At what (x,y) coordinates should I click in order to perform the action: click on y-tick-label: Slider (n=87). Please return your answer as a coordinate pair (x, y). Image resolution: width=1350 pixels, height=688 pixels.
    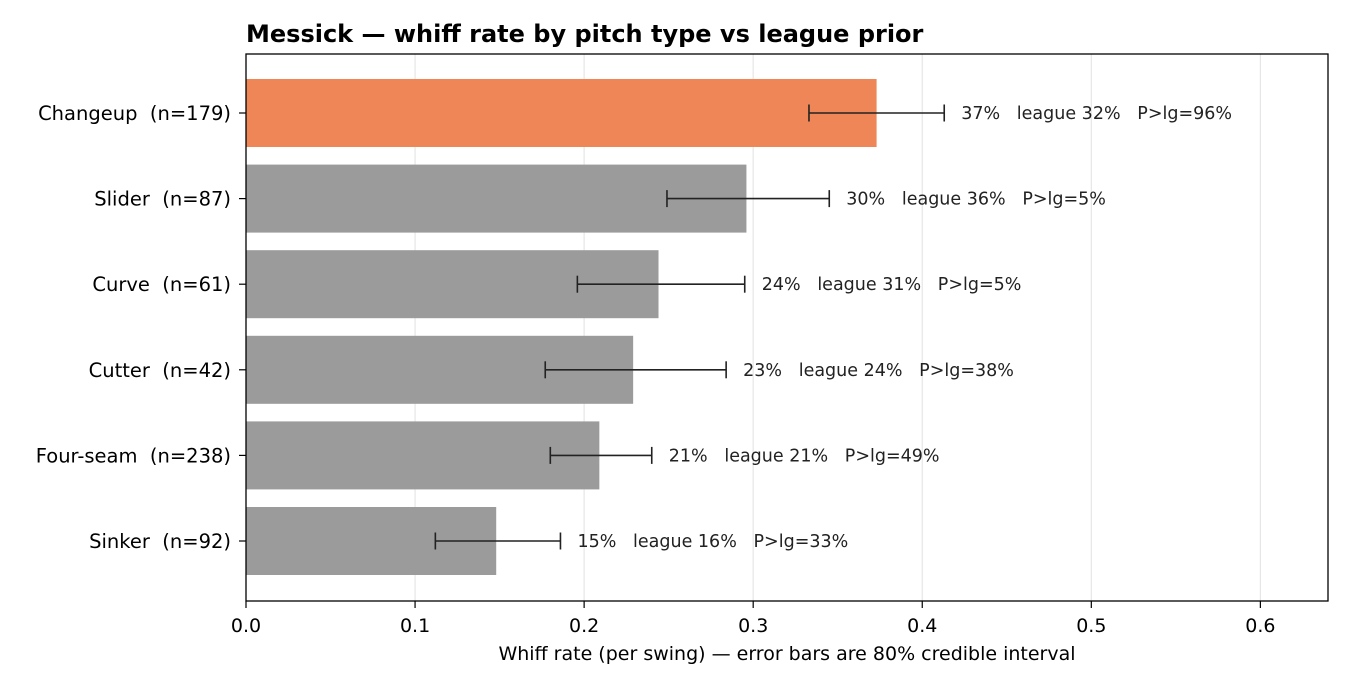
    Looking at the image, I should click on (162, 199).